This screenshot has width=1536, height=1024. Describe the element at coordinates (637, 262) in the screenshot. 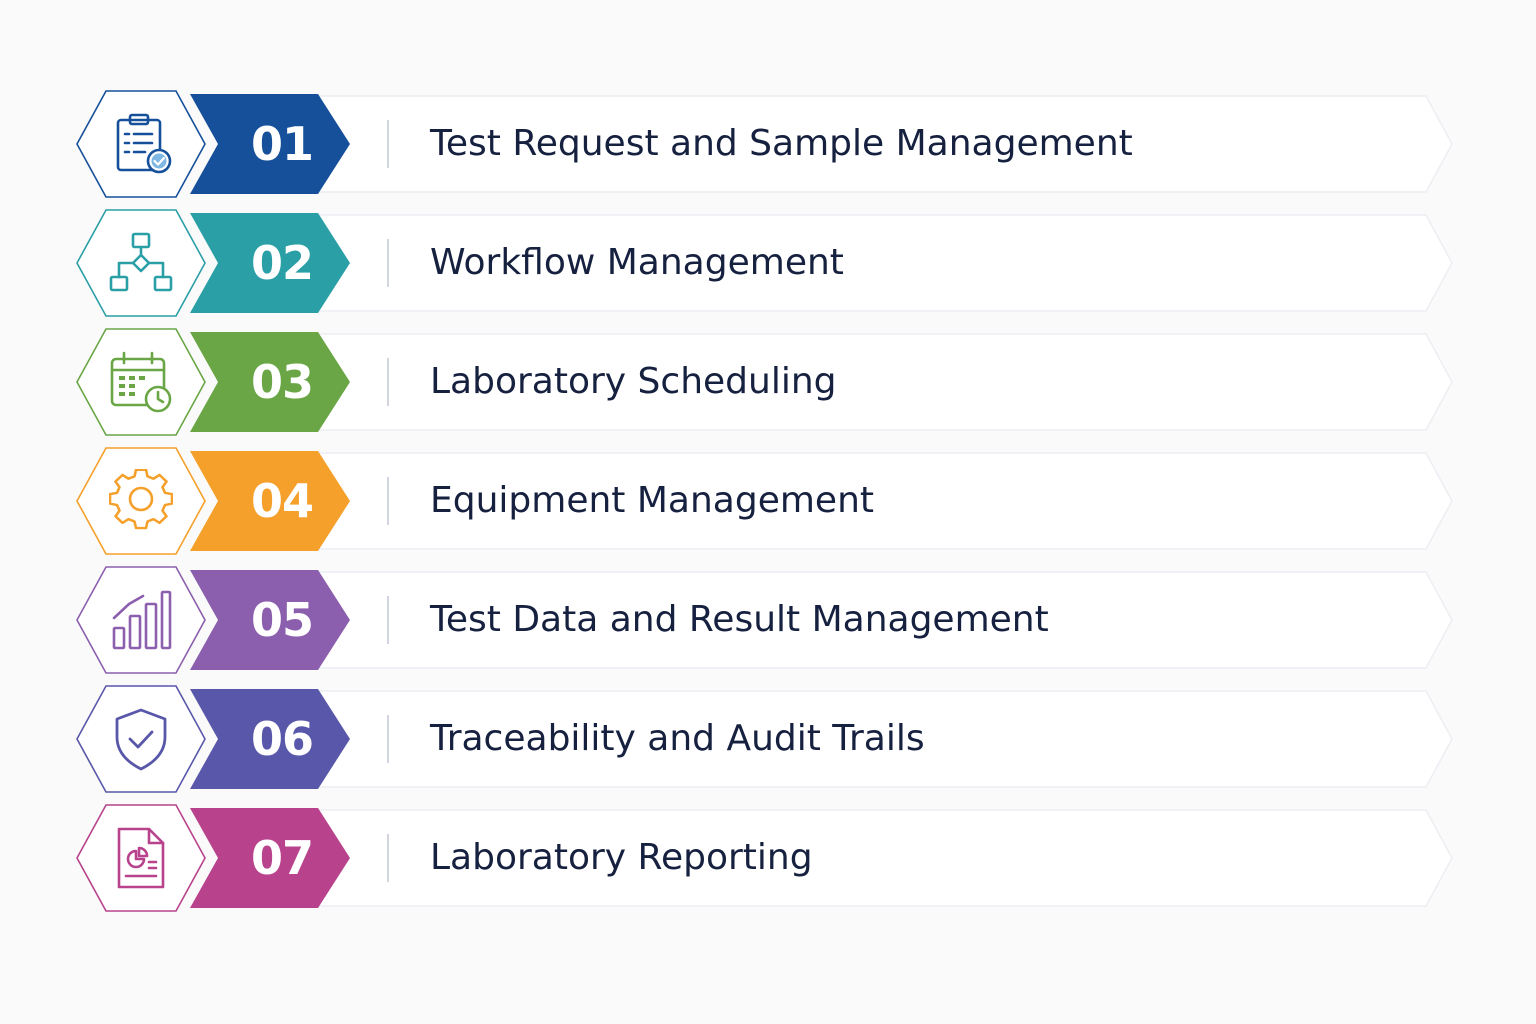

I see `step-label: Workflow Management` at that location.